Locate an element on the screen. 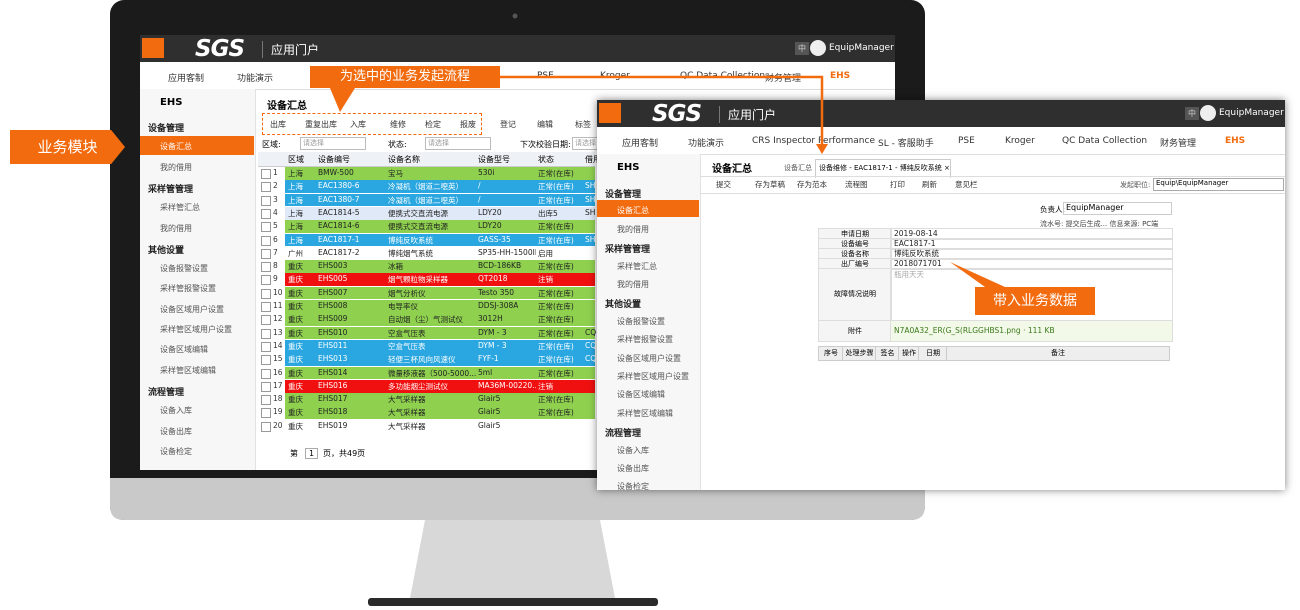 The image size is (1300, 610). menu-button is located at coordinates (153, 48).